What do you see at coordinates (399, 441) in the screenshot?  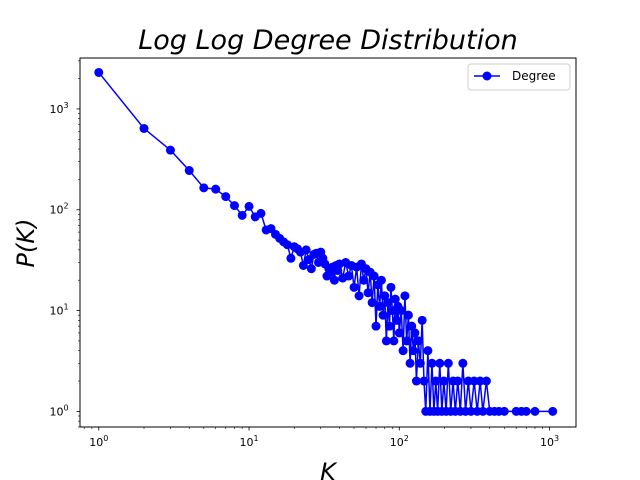 I see `x-tick-label: 10²` at bounding box center [399, 441].